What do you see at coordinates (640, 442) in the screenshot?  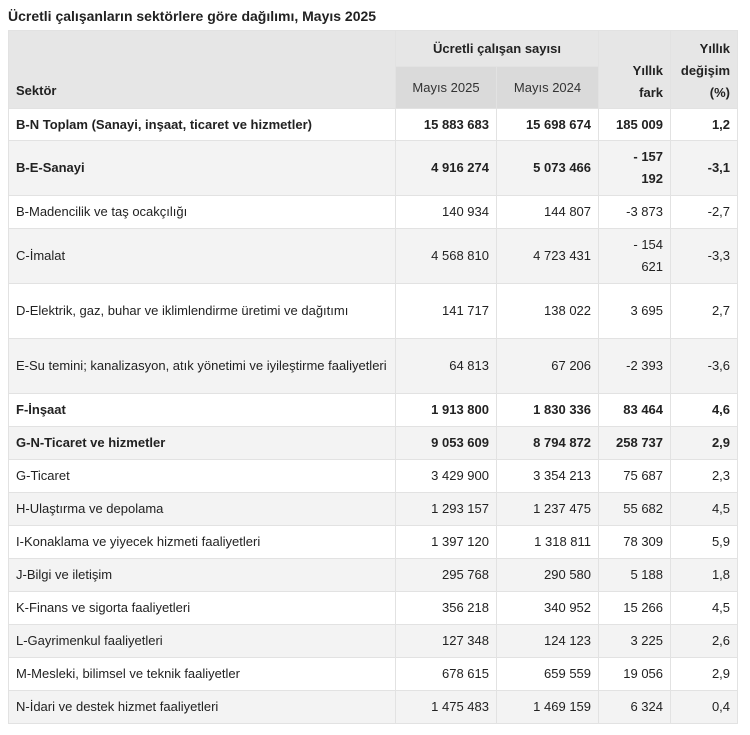 I see `annual-diff-cell: 258 737` at bounding box center [640, 442].